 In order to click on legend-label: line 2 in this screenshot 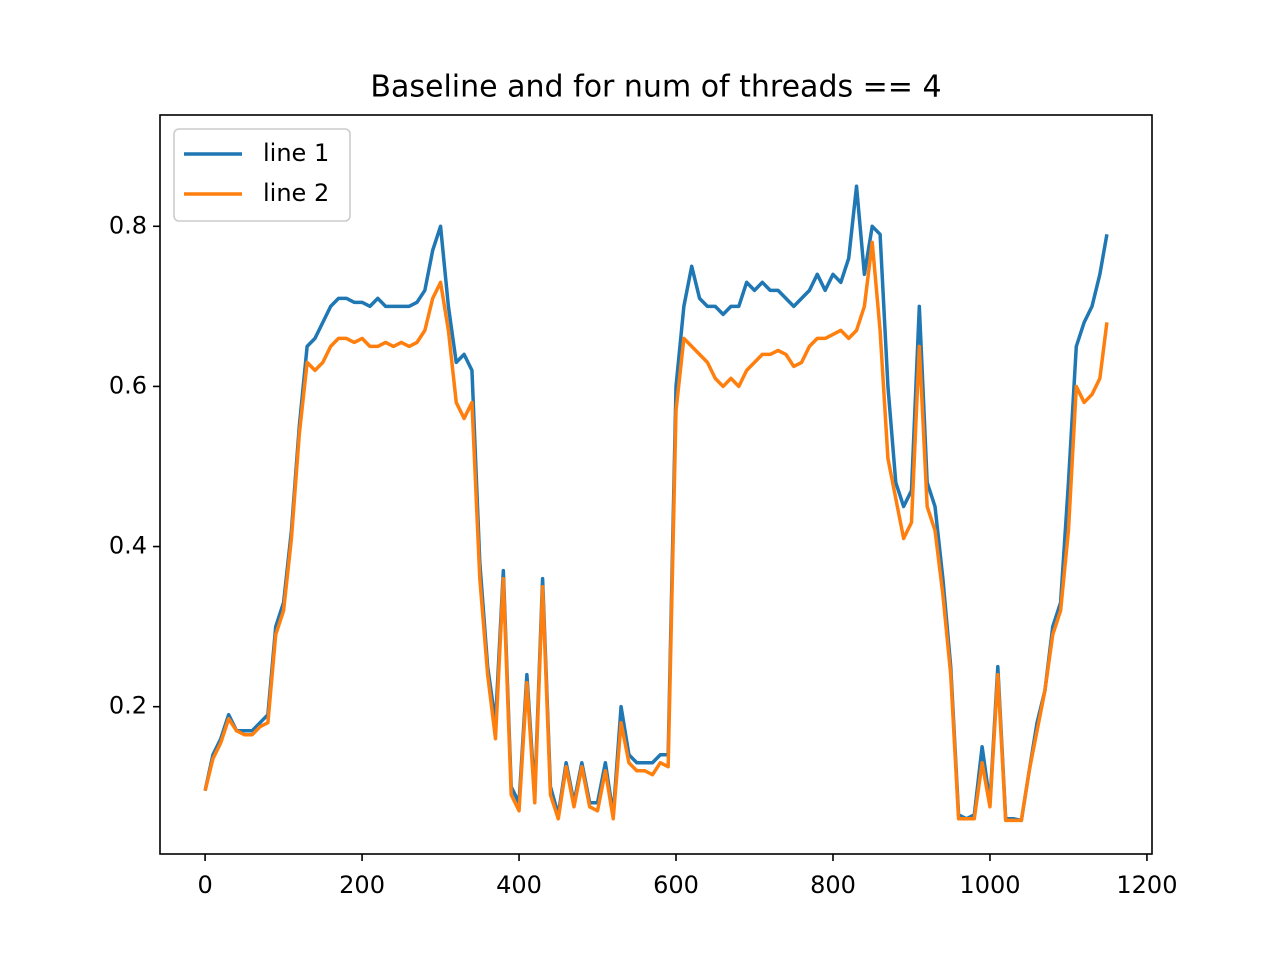, I will do `click(296, 193)`.